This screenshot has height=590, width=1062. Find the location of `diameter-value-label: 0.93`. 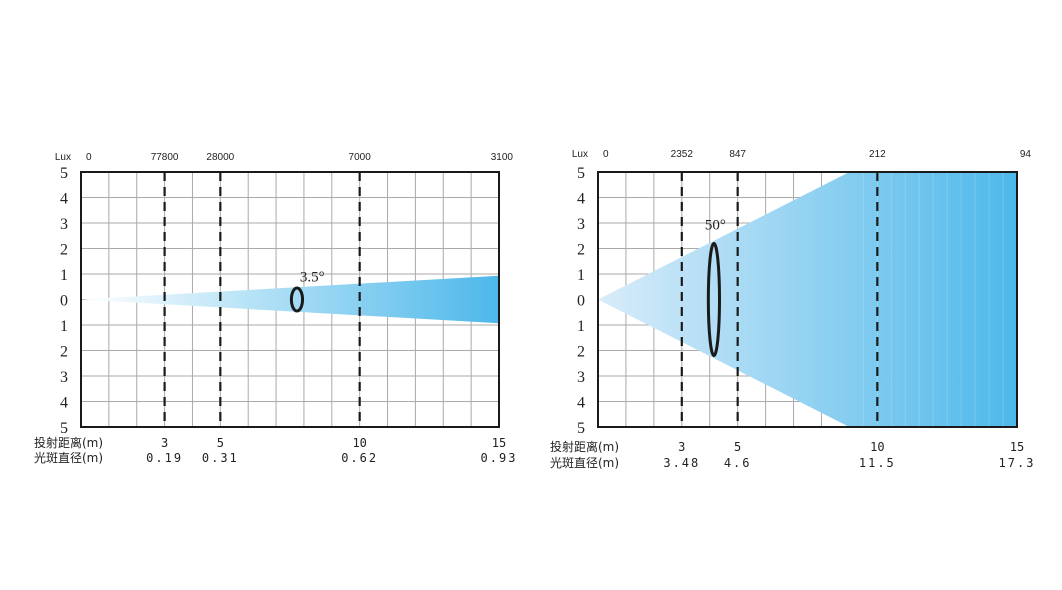

diameter-value-label: 0.93 is located at coordinates (499, 458).